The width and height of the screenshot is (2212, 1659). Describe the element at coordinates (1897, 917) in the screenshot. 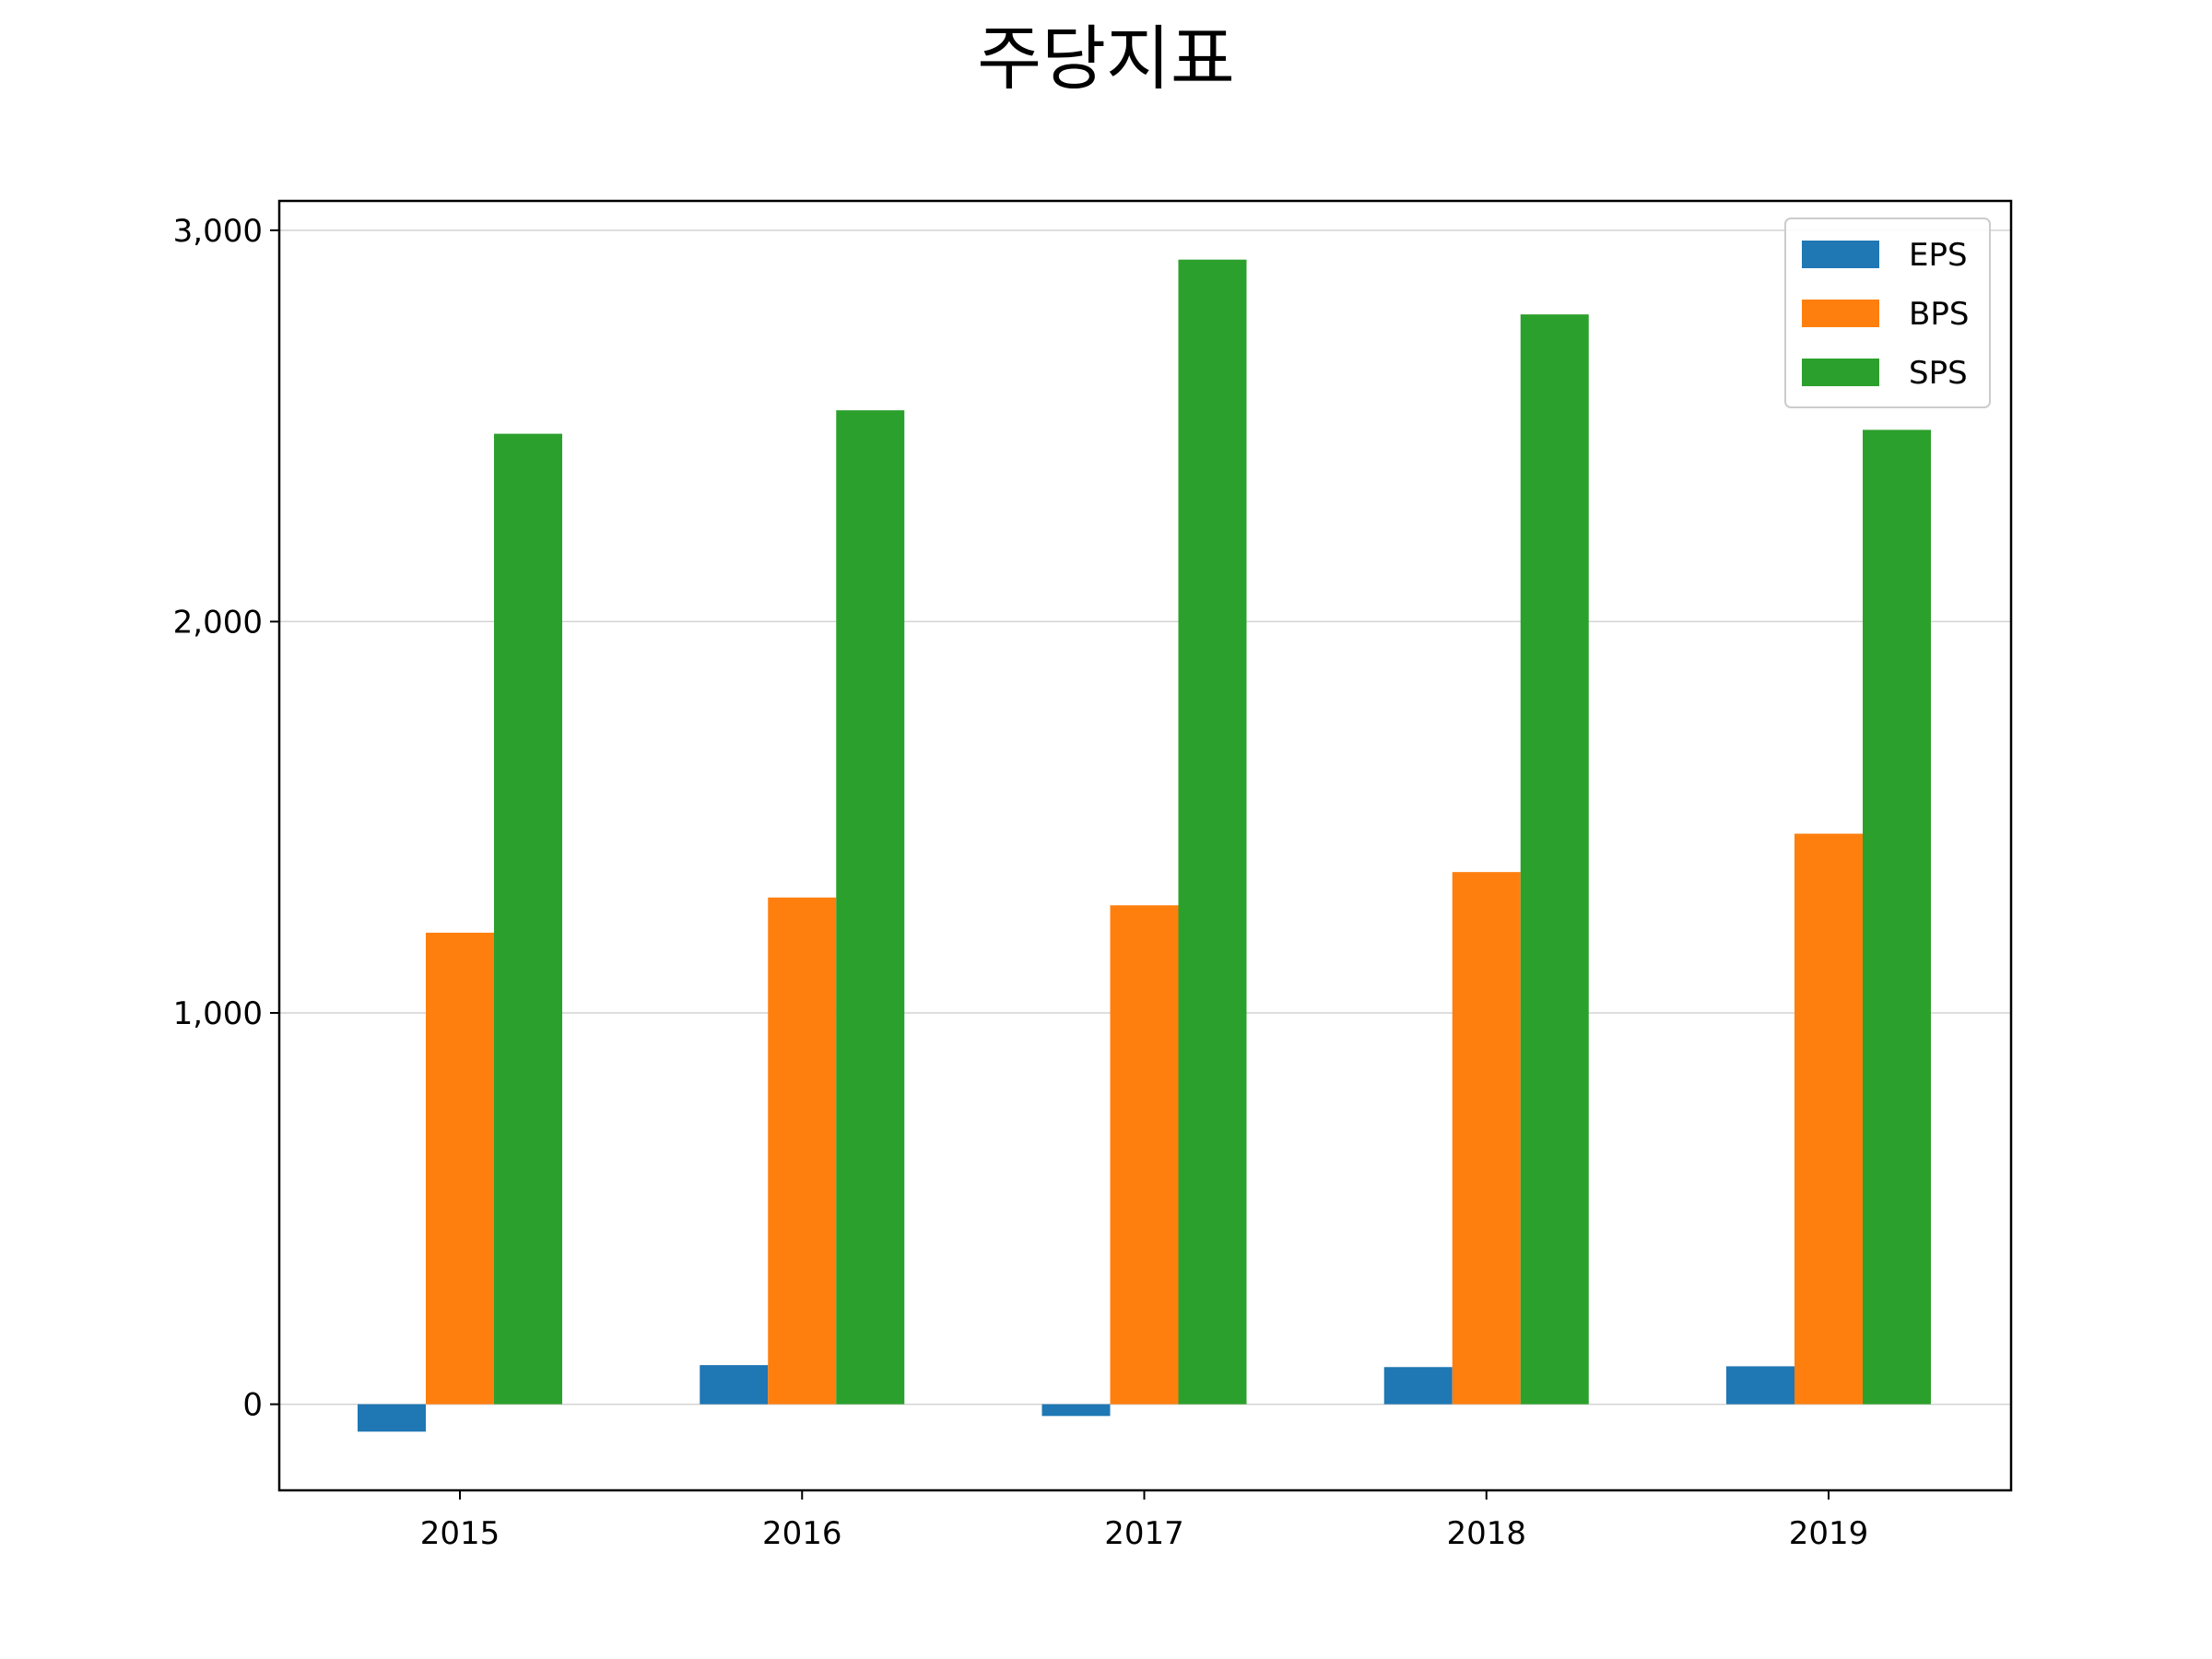

I see `bar-sps-2019` at that location.